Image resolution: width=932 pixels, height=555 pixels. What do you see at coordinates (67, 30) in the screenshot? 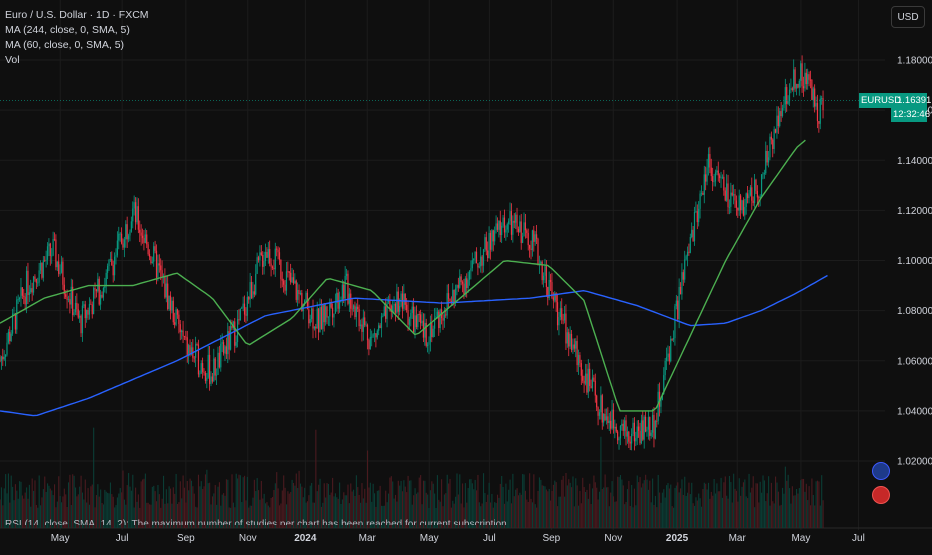
I see `ma244-legend: MA (244, close, 0, SMA, 5)` at bounding box center [67, 30].